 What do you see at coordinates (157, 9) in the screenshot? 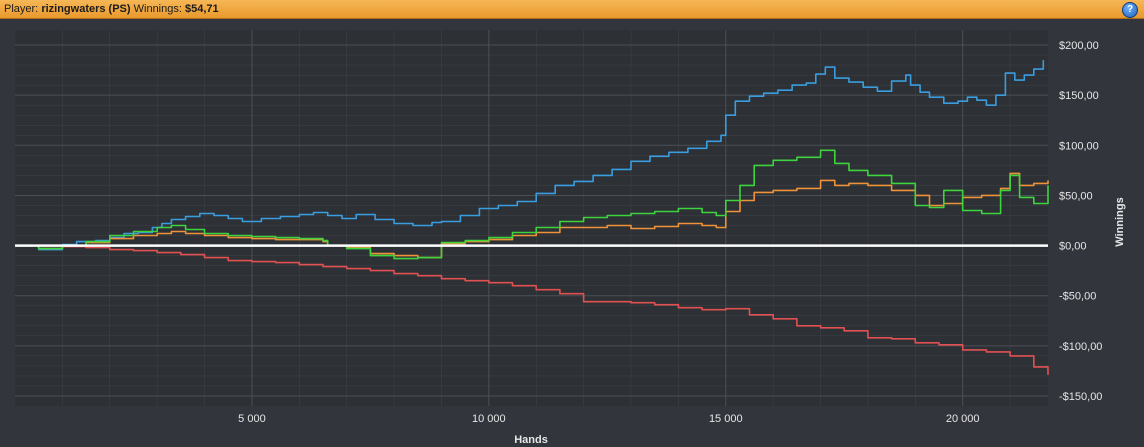
I see `winnings-label: Winnings:` at bounding box center [157, 9].